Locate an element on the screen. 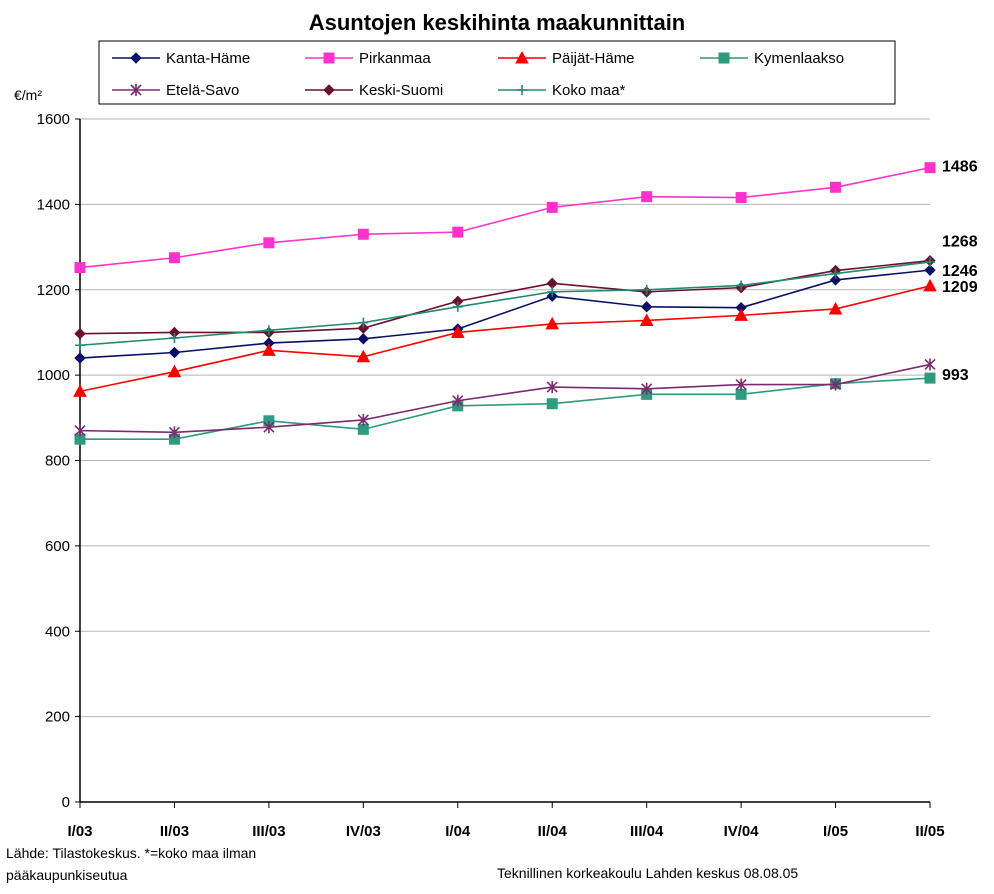  x-tick-label: III/04 is located at coordinates (647, 831).